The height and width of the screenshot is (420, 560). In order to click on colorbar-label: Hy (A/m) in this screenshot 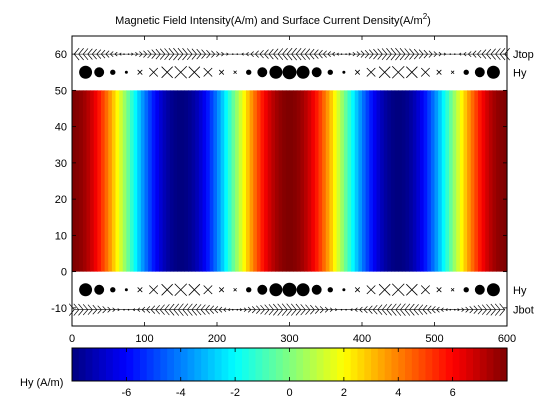, I will do `click(41, 383)`.